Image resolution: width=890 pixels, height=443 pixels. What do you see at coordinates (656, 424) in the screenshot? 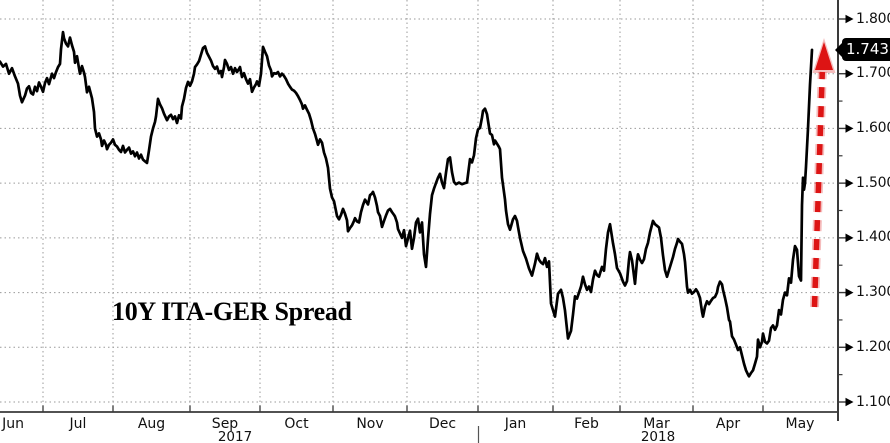
I see `x-month-label: Mar` at bounding box center [656, 424].